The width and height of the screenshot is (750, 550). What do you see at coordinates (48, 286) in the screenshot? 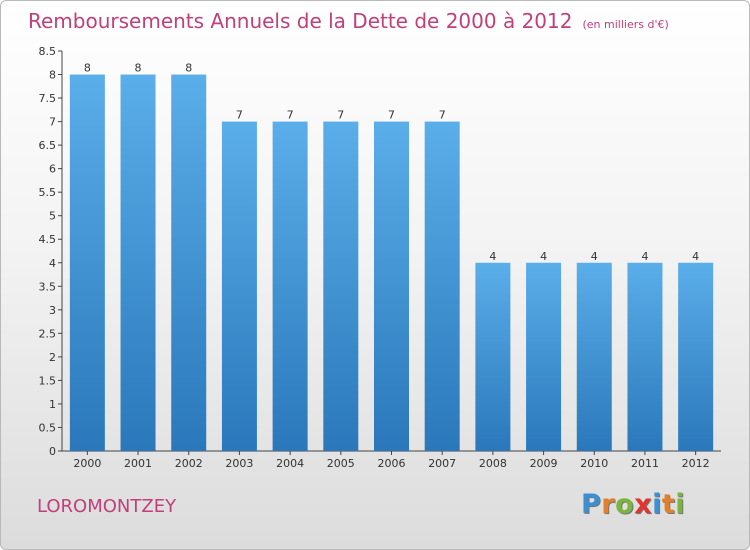
I see `y-tick-label: 3.5` at bounding box center [48, 286].